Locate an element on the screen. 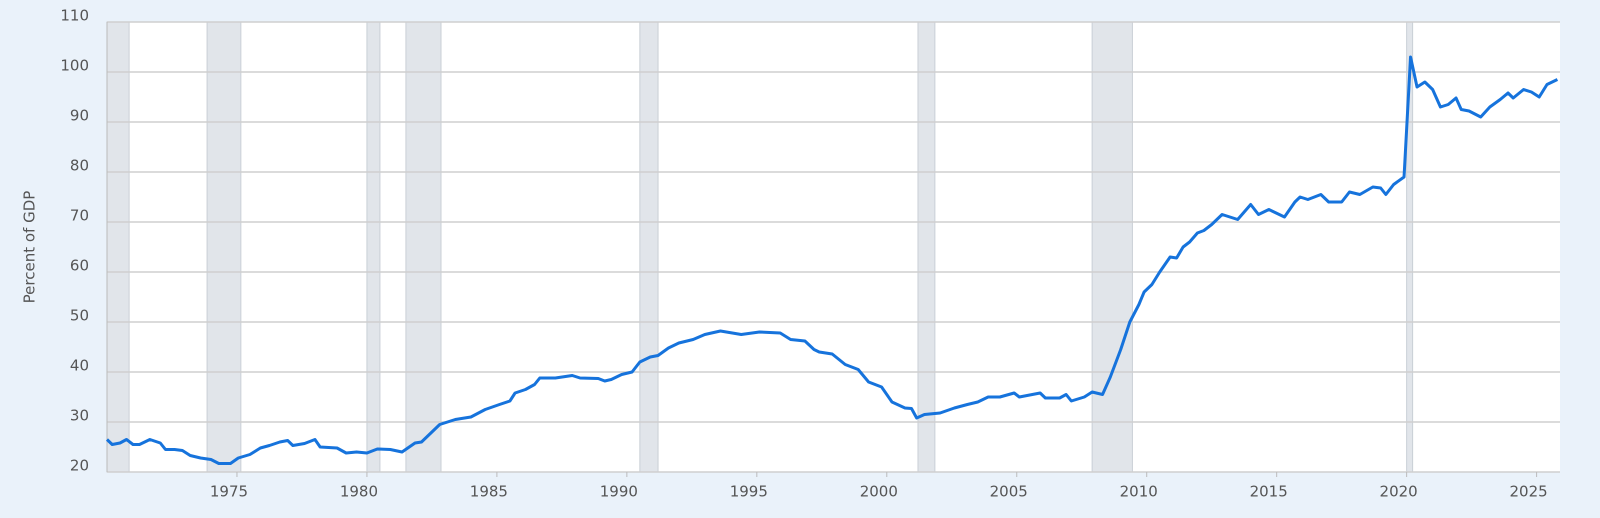 The height and width of the screenshot is (518, 1600). y-tick-label: 100 is located at coordinates (74, 66).